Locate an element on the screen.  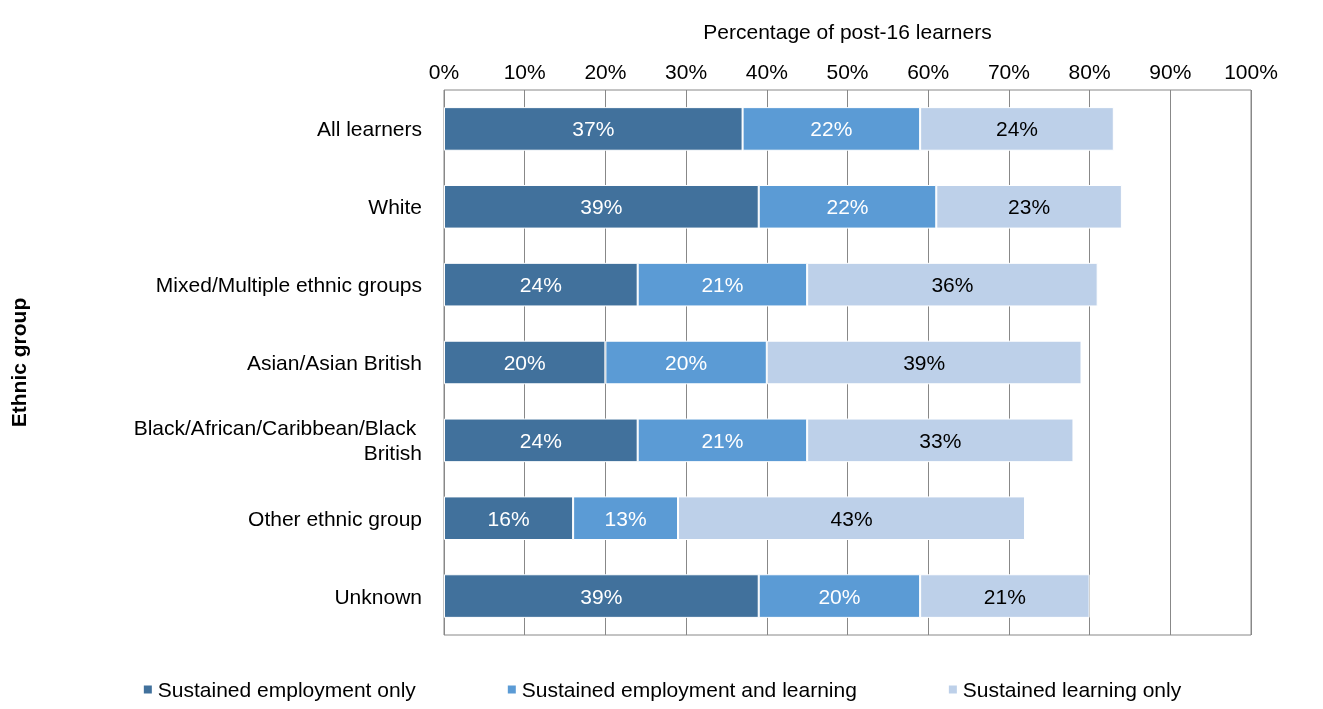
legend-label: Sustained learning only is located at coordinates (1072, 689).